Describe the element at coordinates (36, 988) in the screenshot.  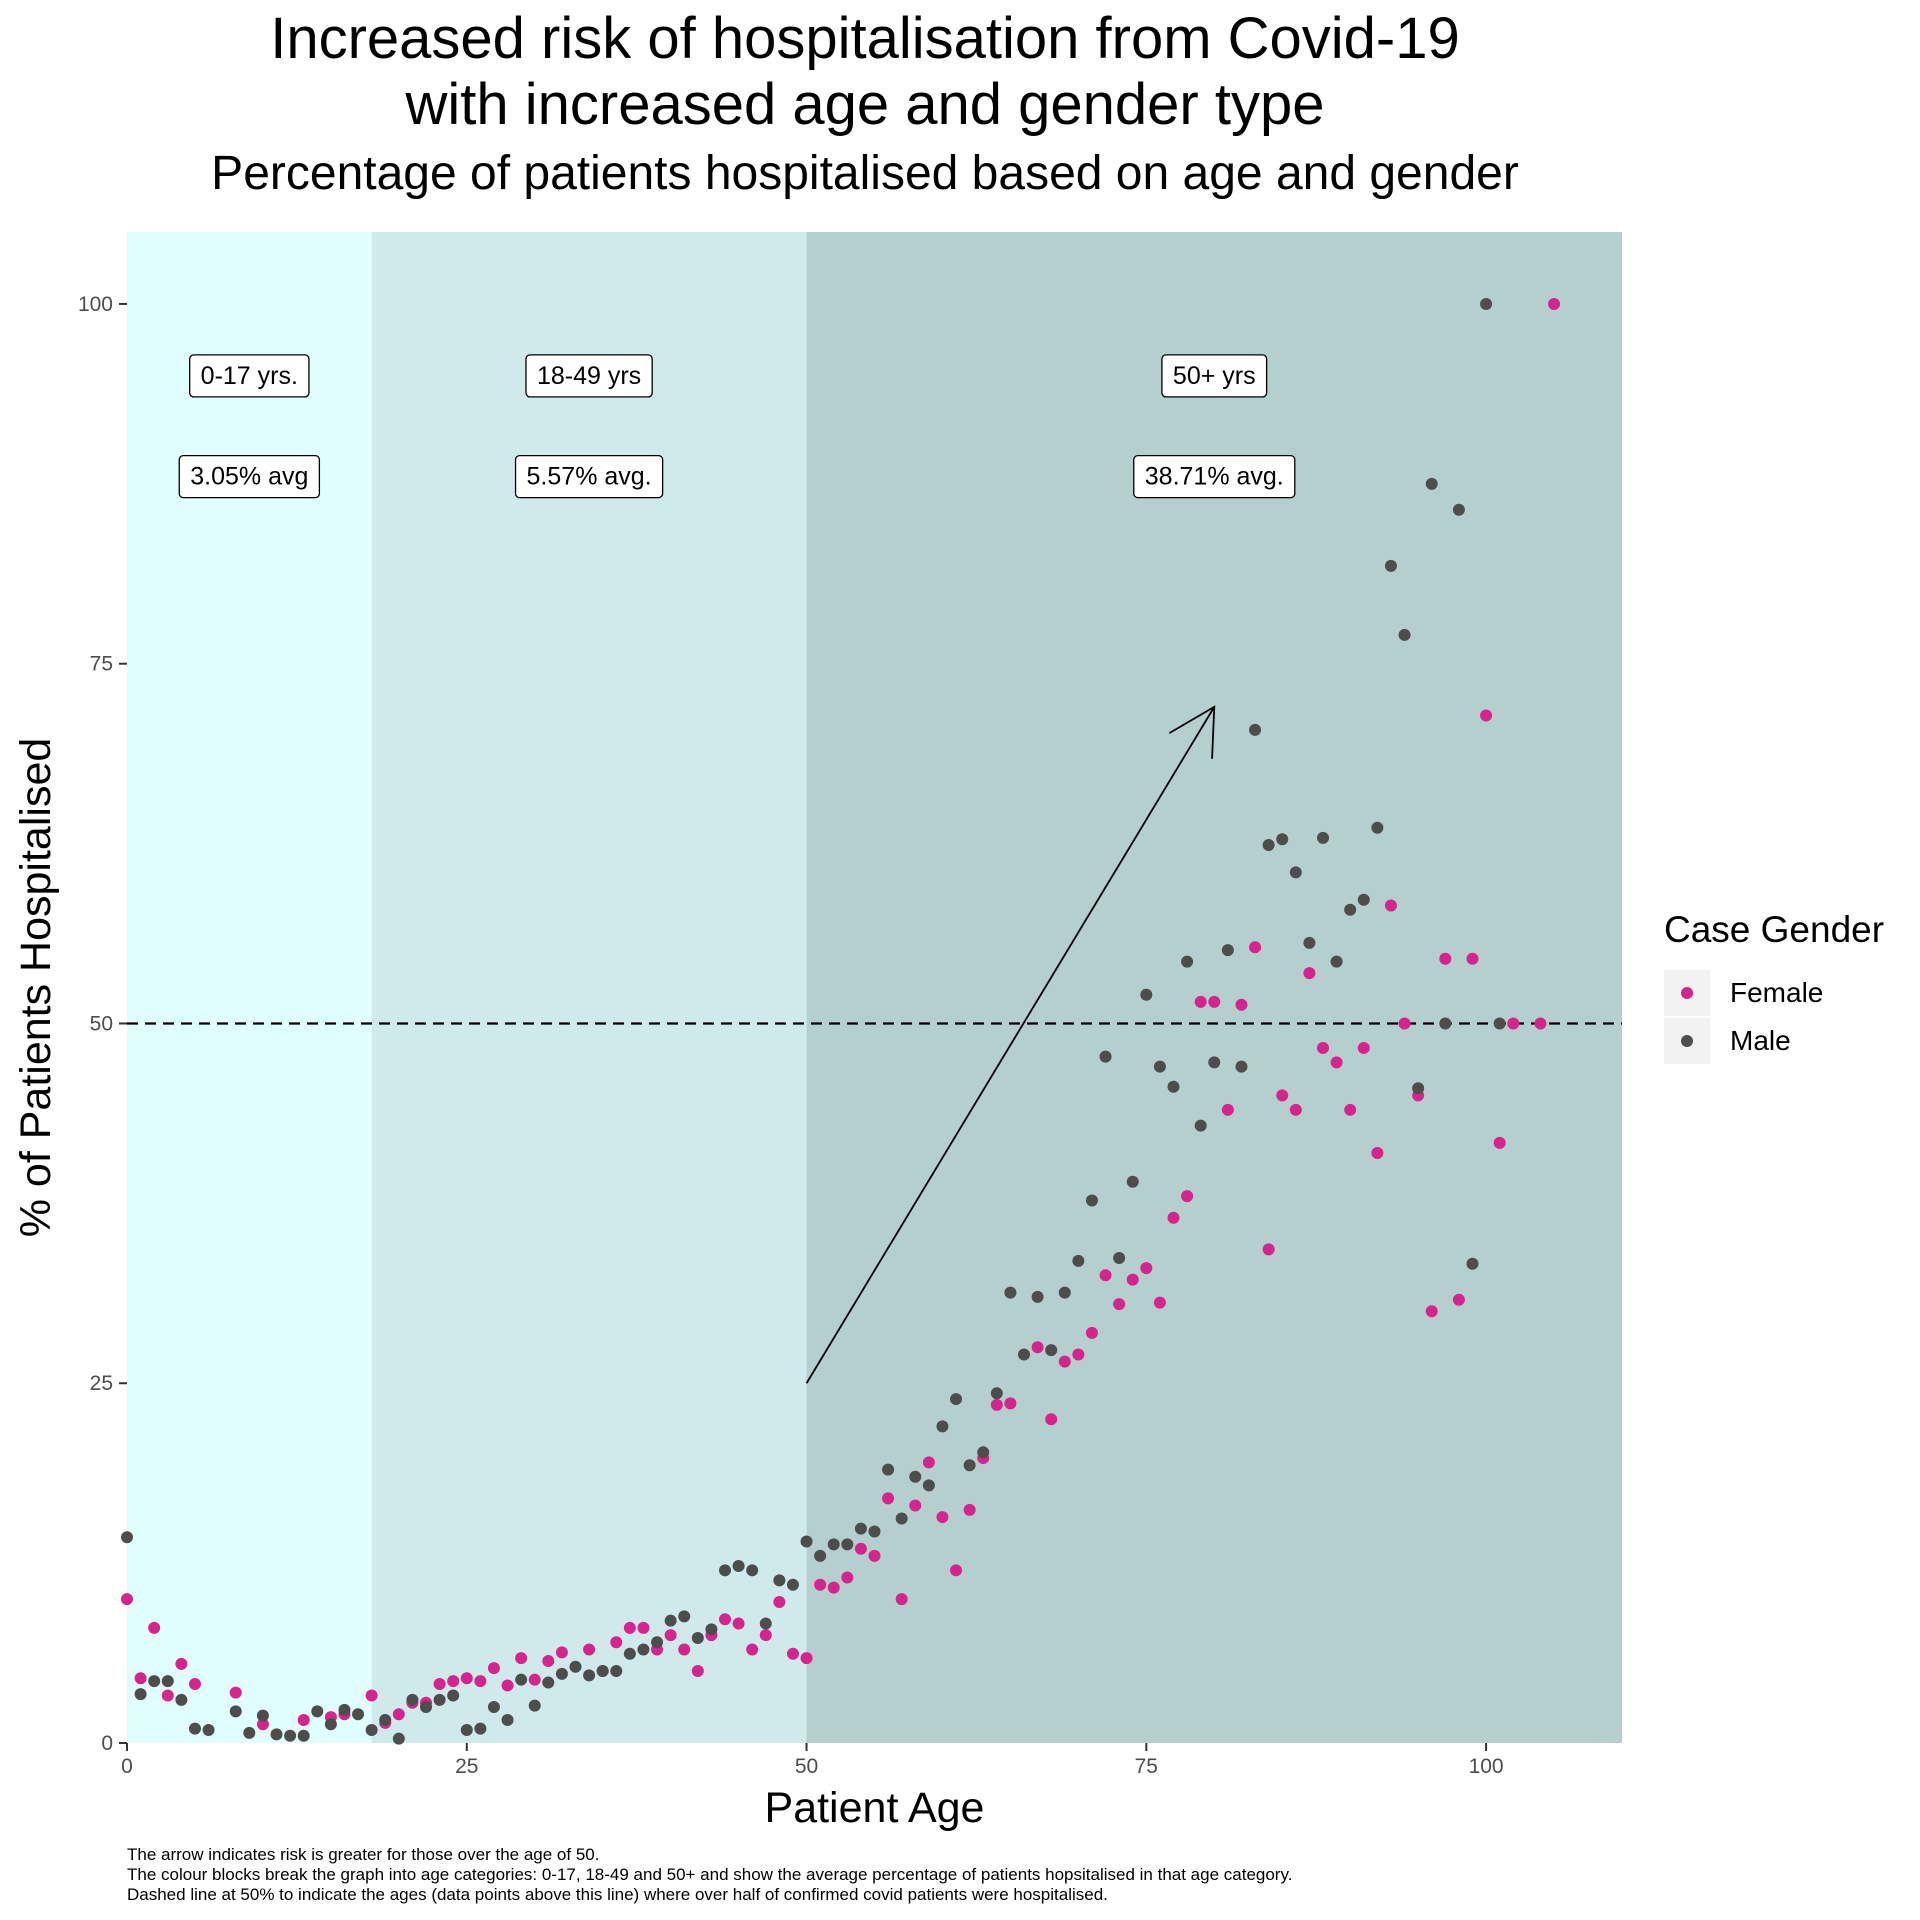
I see `y-axis-title: % of Patients Hospitalised` at that location.